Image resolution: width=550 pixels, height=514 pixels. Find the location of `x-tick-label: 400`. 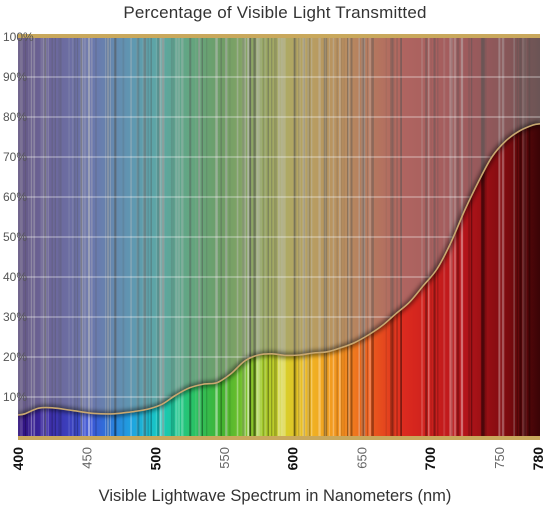

x-tick-label: 400 is located at coordinates (18, 459).